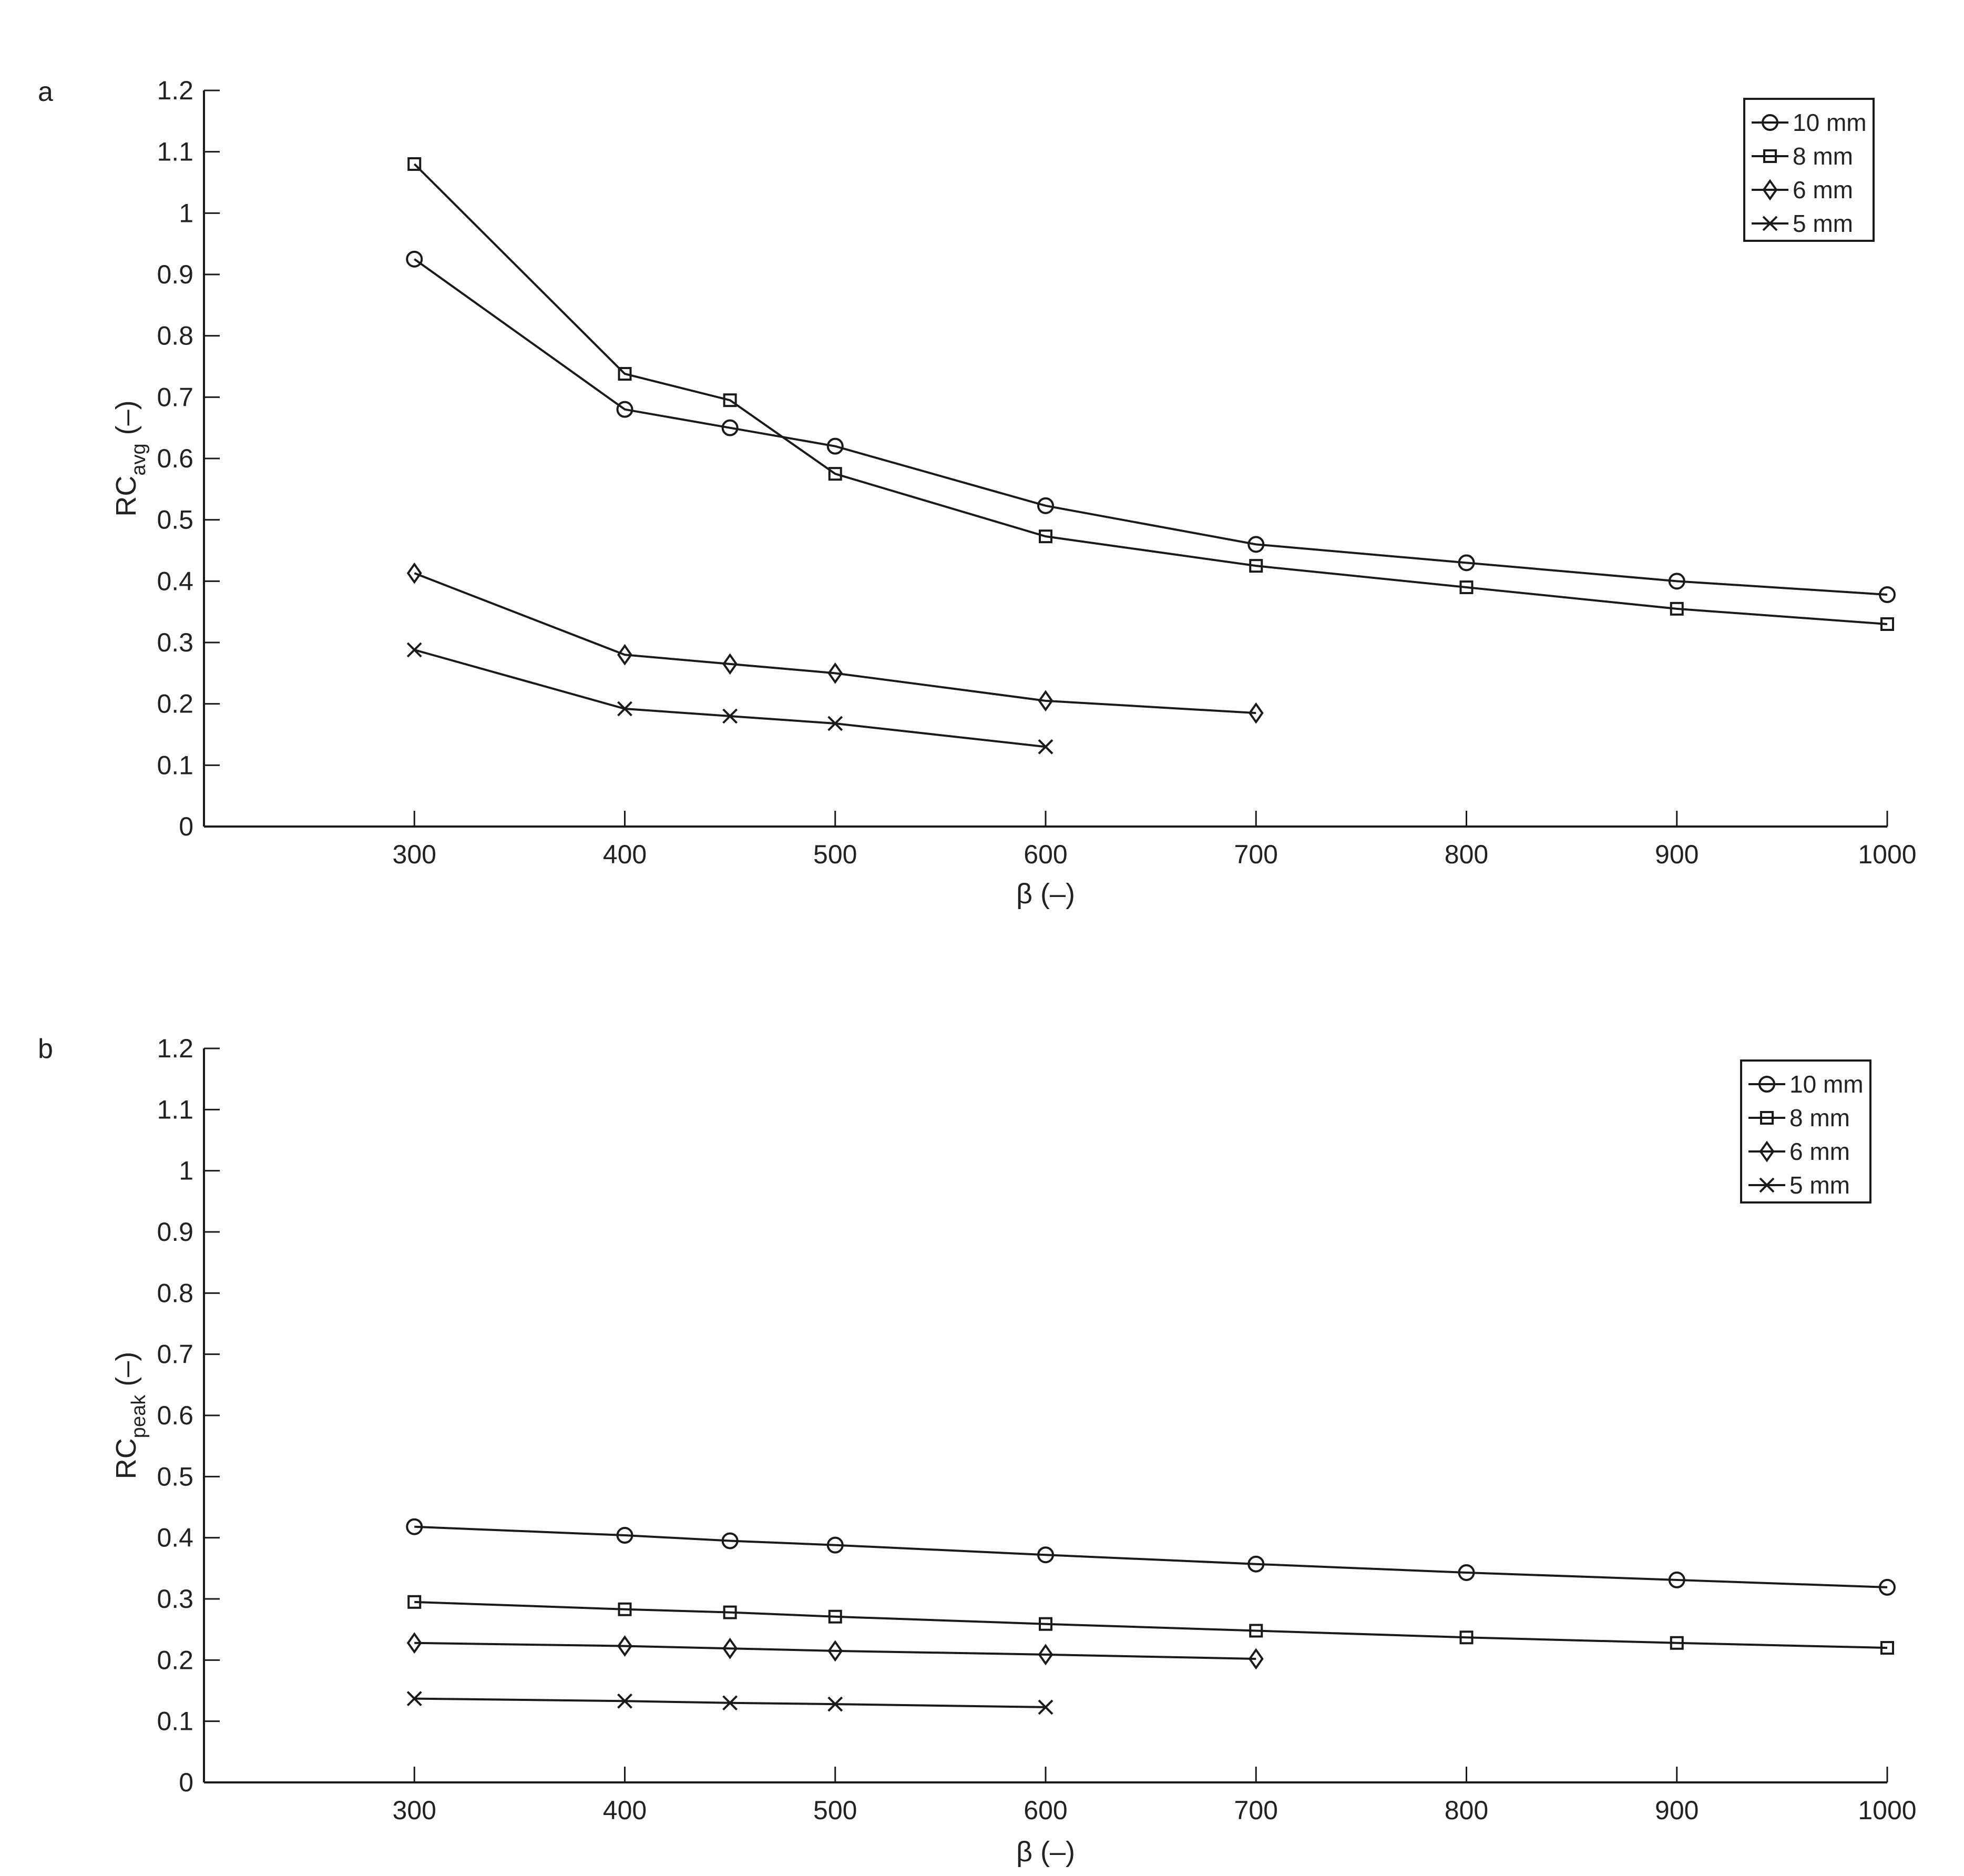 This screenshot has width=1964, height=1876. What do you see at coordinates (1823, 156) in the screenshot?
I see `legend-label: 8 mm` at bounding box center [1823, 156].